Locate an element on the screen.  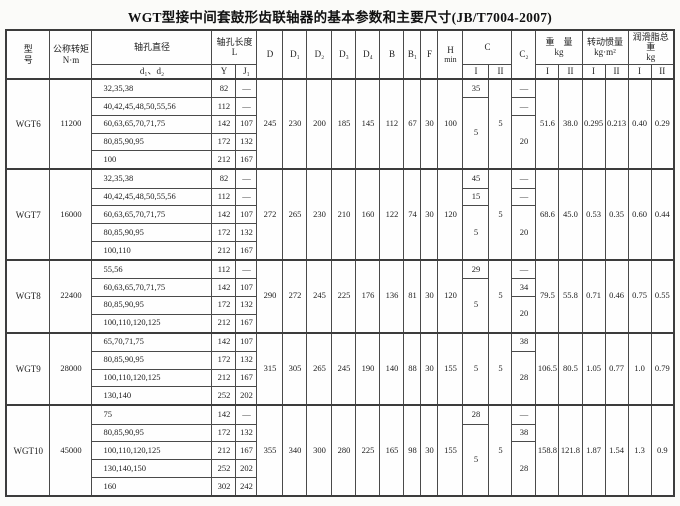
header-inertia: 转动惯量 kg·m² is located at coordinates (605, 47).